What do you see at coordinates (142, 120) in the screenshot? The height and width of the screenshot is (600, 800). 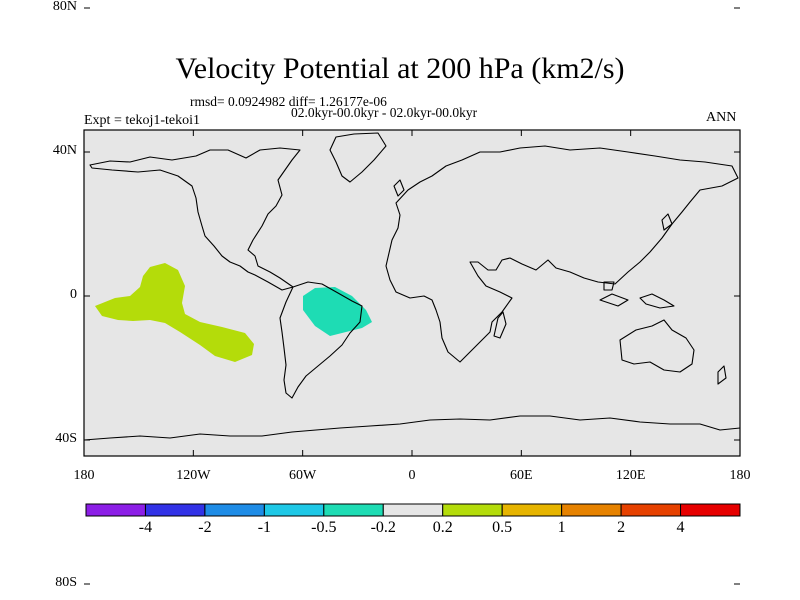 I see `experiment-label: Expt = tekoj1-tekoi1` at bounding box center [142, 120].